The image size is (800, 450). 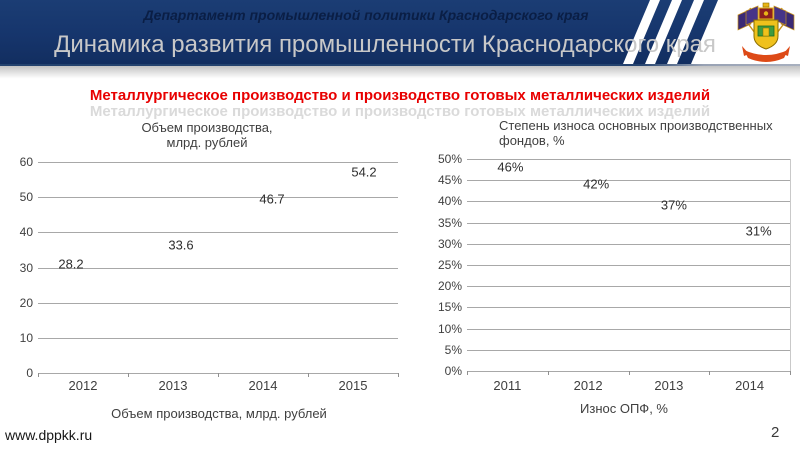 What do you see at coordinates (71, 264) in the screenshot?
I see `production-point-label: 28.2` at bounding box center [71, 264].